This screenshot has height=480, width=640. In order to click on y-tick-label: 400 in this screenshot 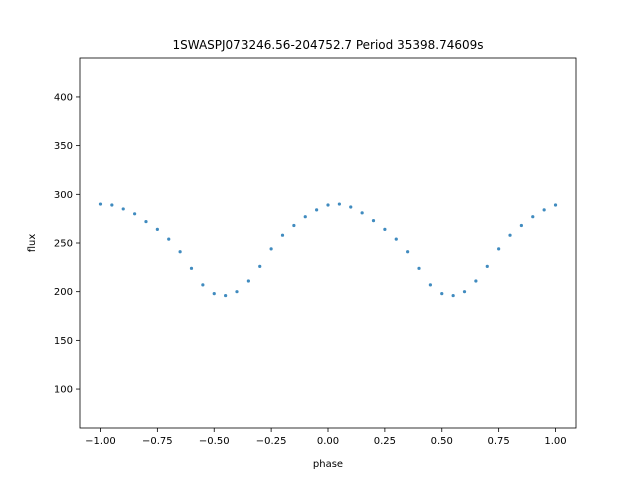, I will do `click(63, 97)`.